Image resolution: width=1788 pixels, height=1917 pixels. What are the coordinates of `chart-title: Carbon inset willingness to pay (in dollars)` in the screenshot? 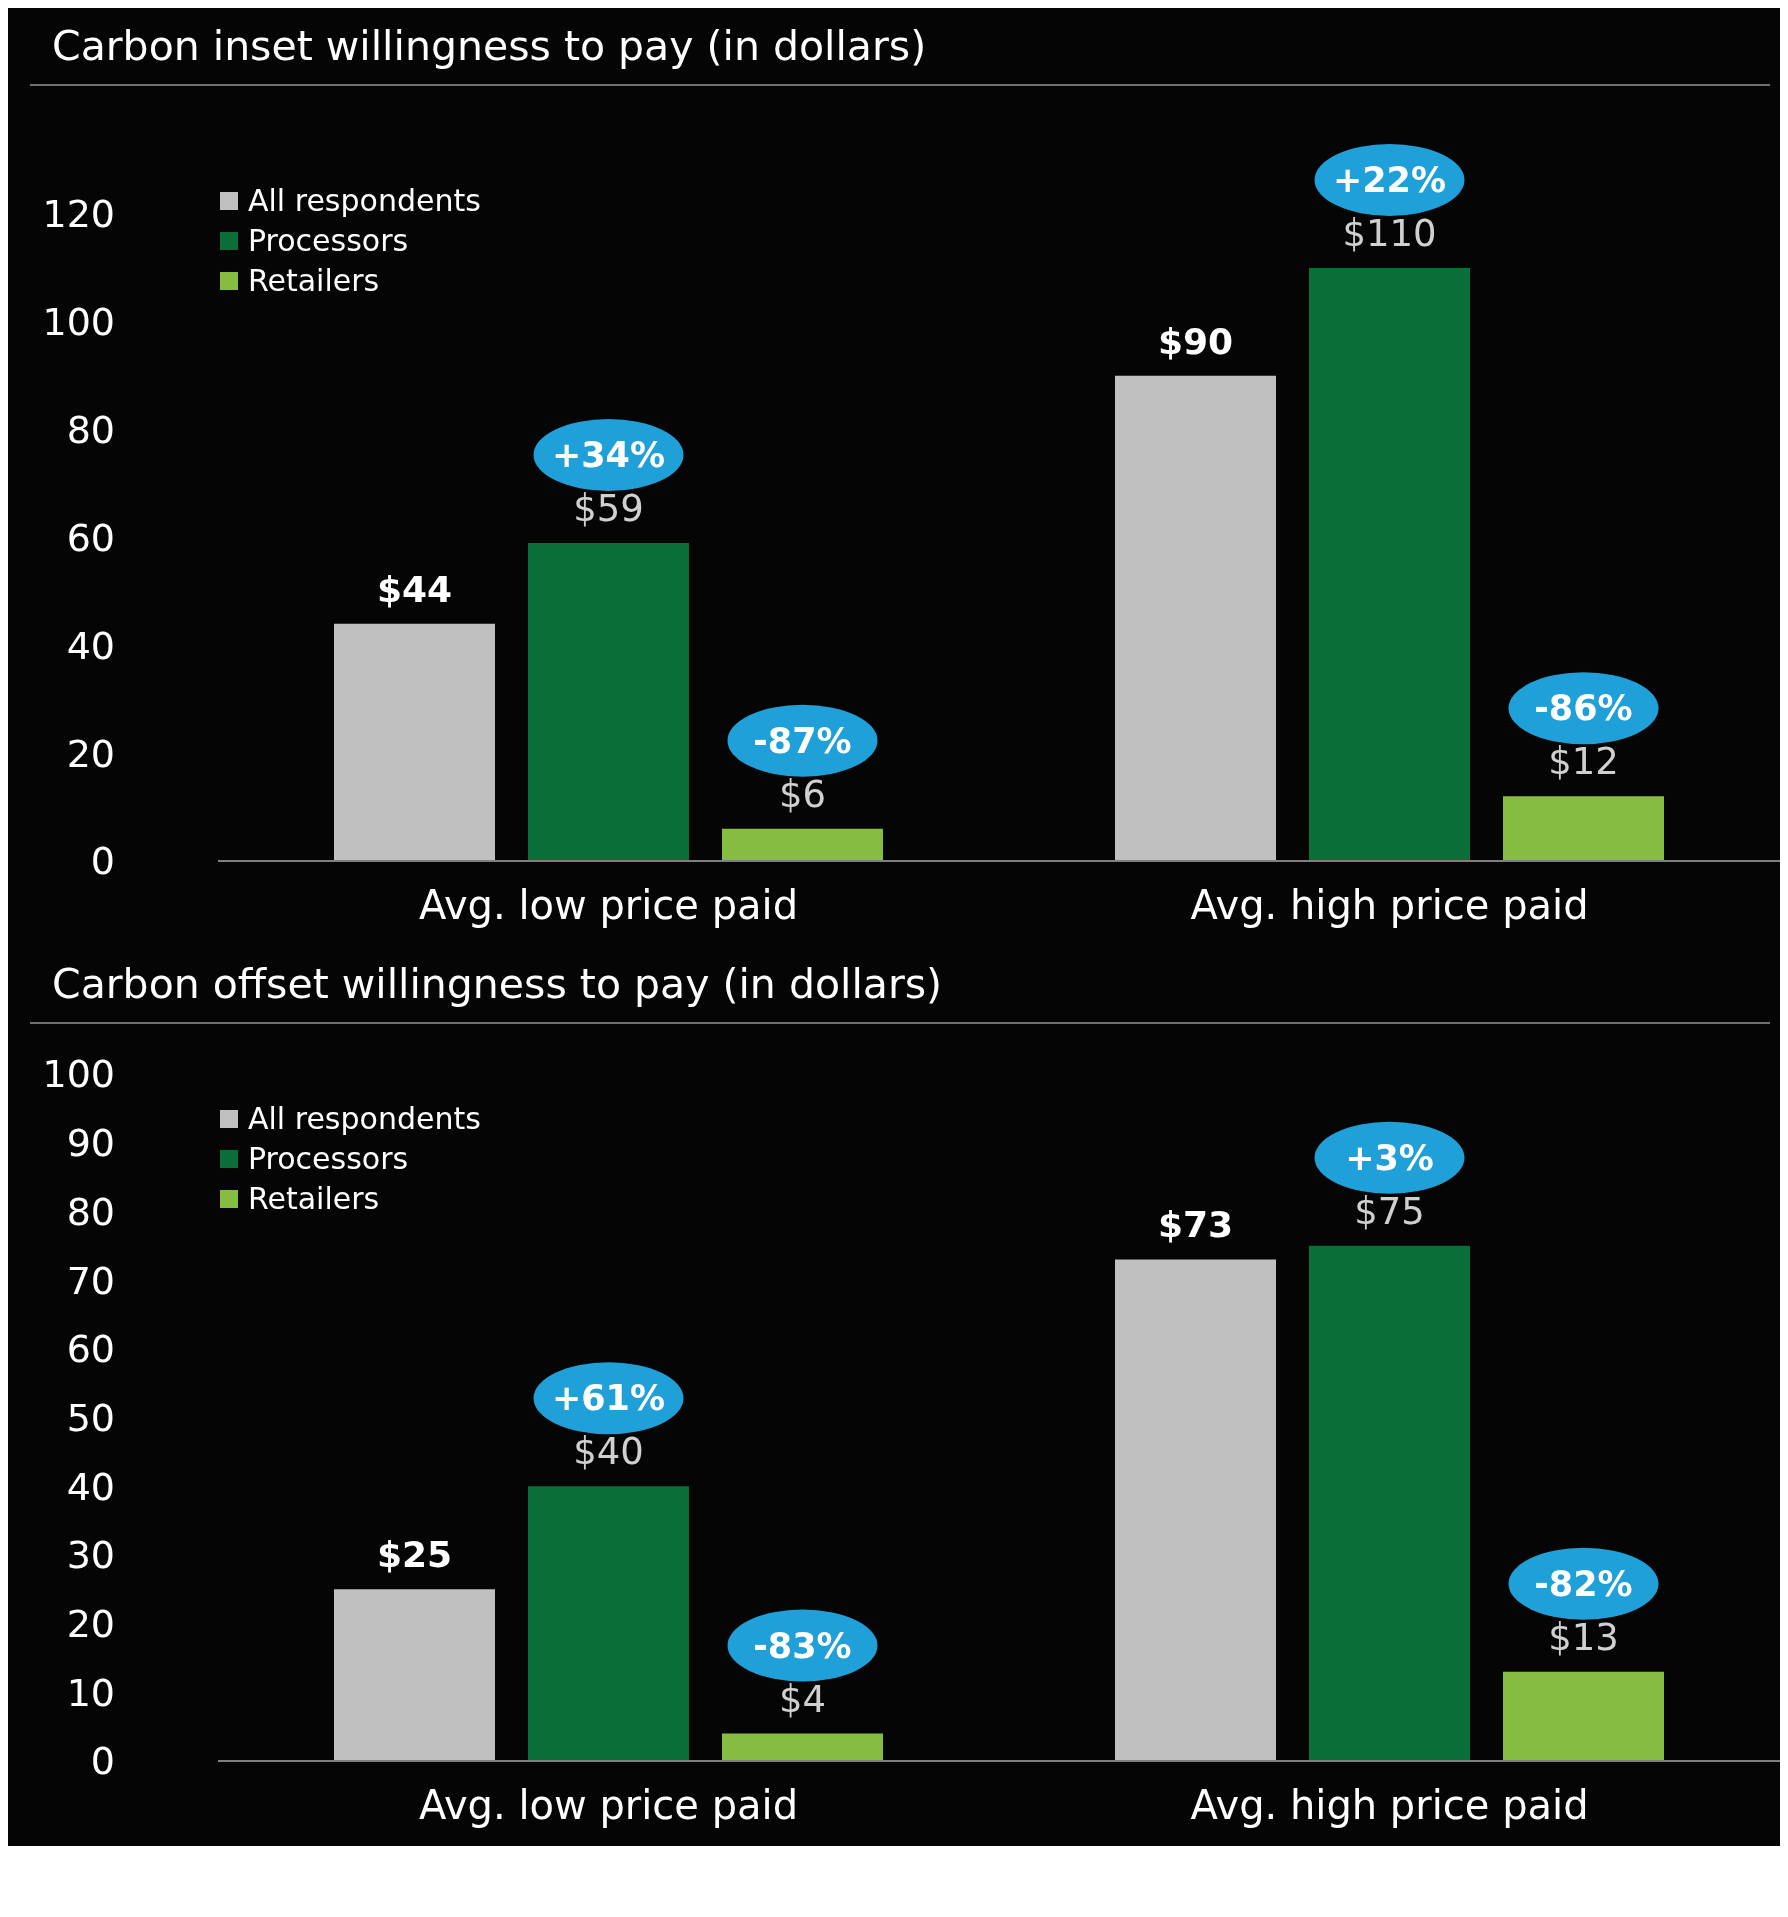 It's located at (900, 47).